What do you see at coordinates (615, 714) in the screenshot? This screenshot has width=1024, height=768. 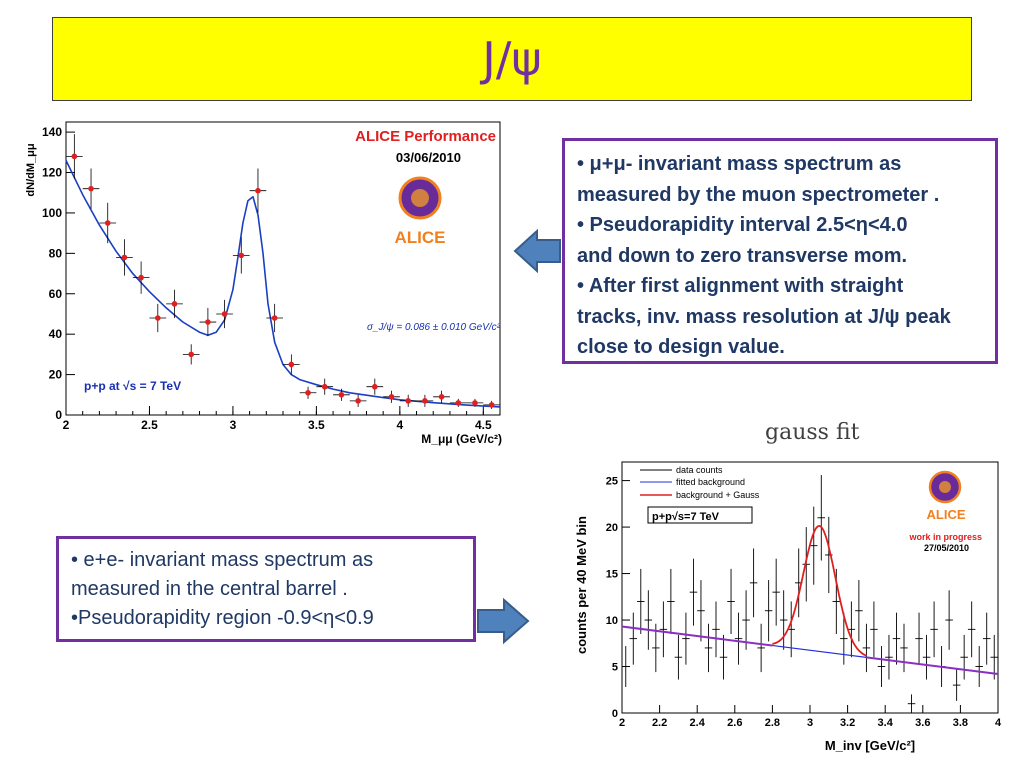 I see `chart2-ytick-label: 0` at bounding box center [615, 714].